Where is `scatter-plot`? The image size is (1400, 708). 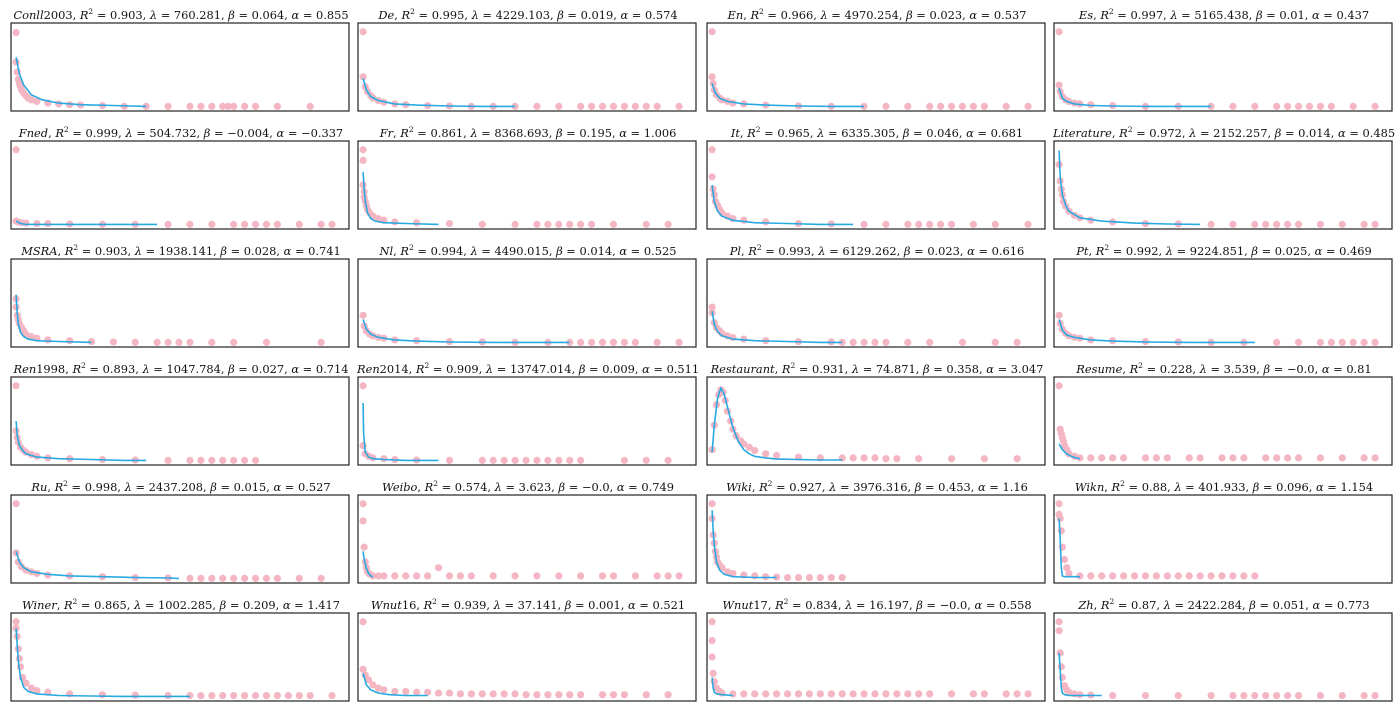
scatter-plot is located at coordinates (180, 539).